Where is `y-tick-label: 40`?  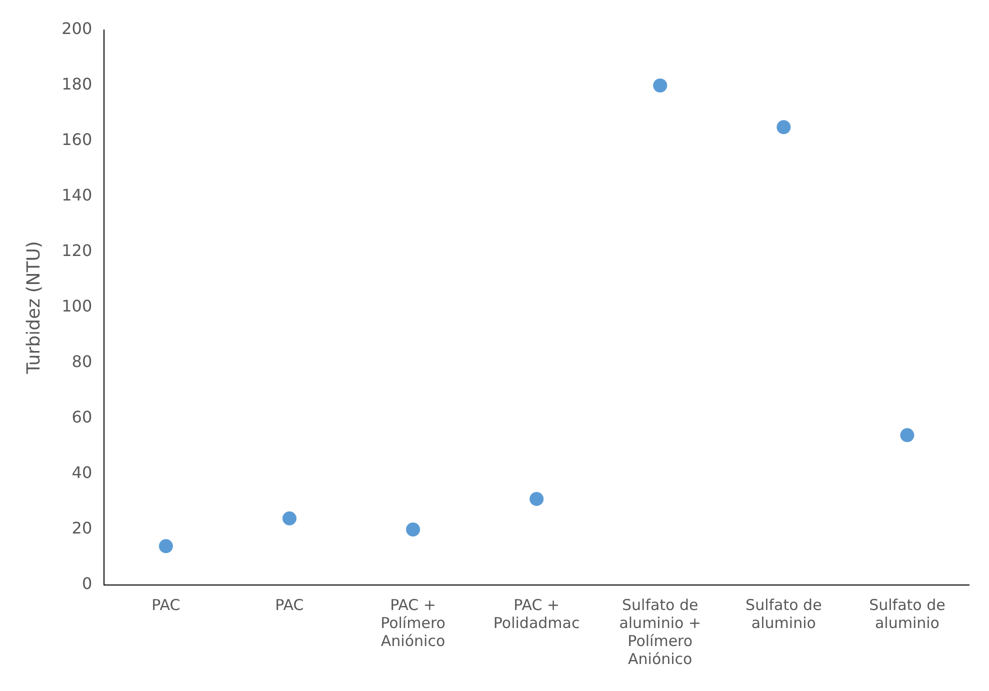
y-tick-label: 40 is located at coordinates (82, 472).